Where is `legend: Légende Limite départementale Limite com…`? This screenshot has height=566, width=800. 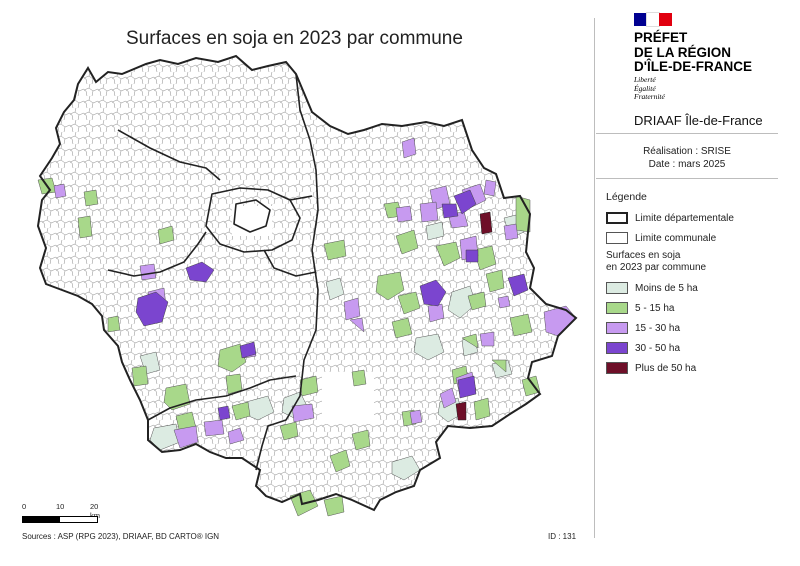 legend: Légende Limite départementale Limite com… is located at coordinates (670, 284).